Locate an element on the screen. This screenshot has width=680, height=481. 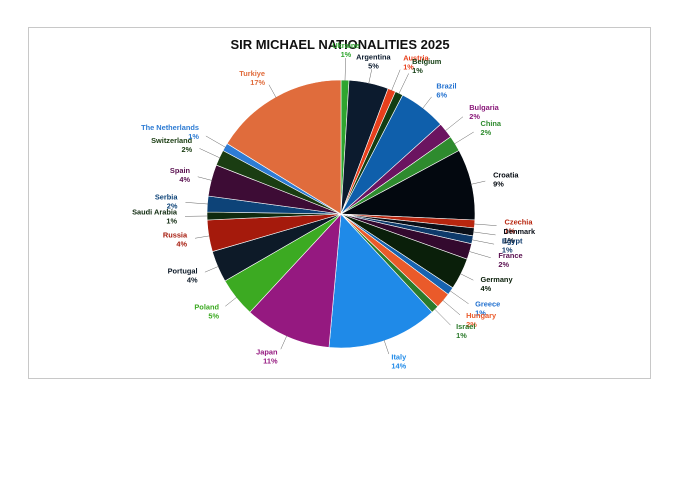
leader-line-the-netherlands is located at coordinates (215, 141).